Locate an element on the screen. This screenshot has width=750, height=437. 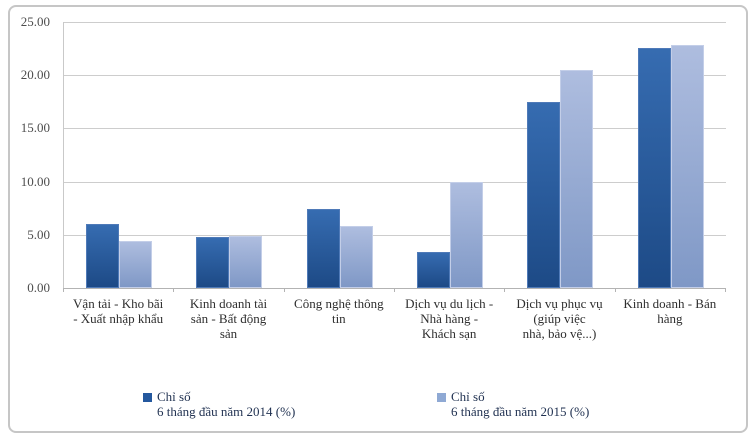
x-axis-ticks is located at coordinates (394, 290).